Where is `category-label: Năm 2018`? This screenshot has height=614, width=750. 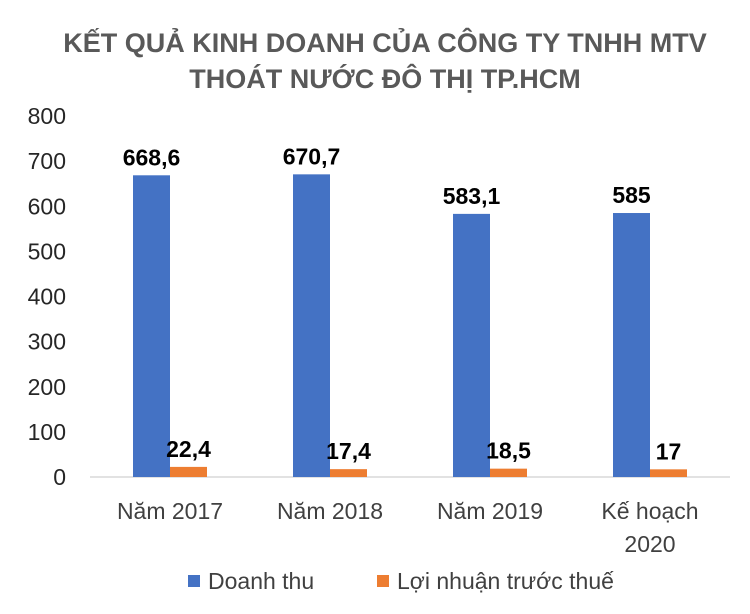 category-label: Năm 2018 is located at coordinates (330, 511).